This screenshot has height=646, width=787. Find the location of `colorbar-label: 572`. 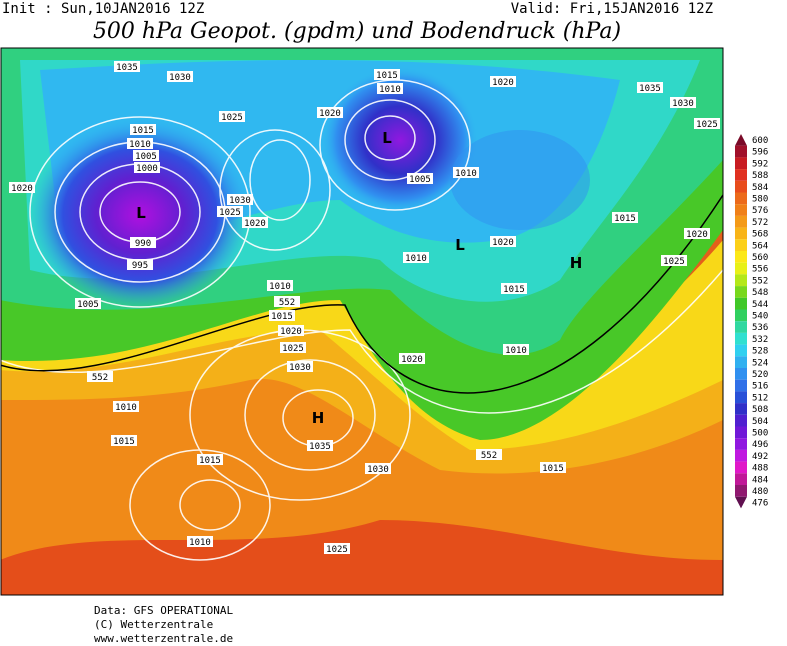

colorbar-label: 572 is located at coordinates (760, 223).